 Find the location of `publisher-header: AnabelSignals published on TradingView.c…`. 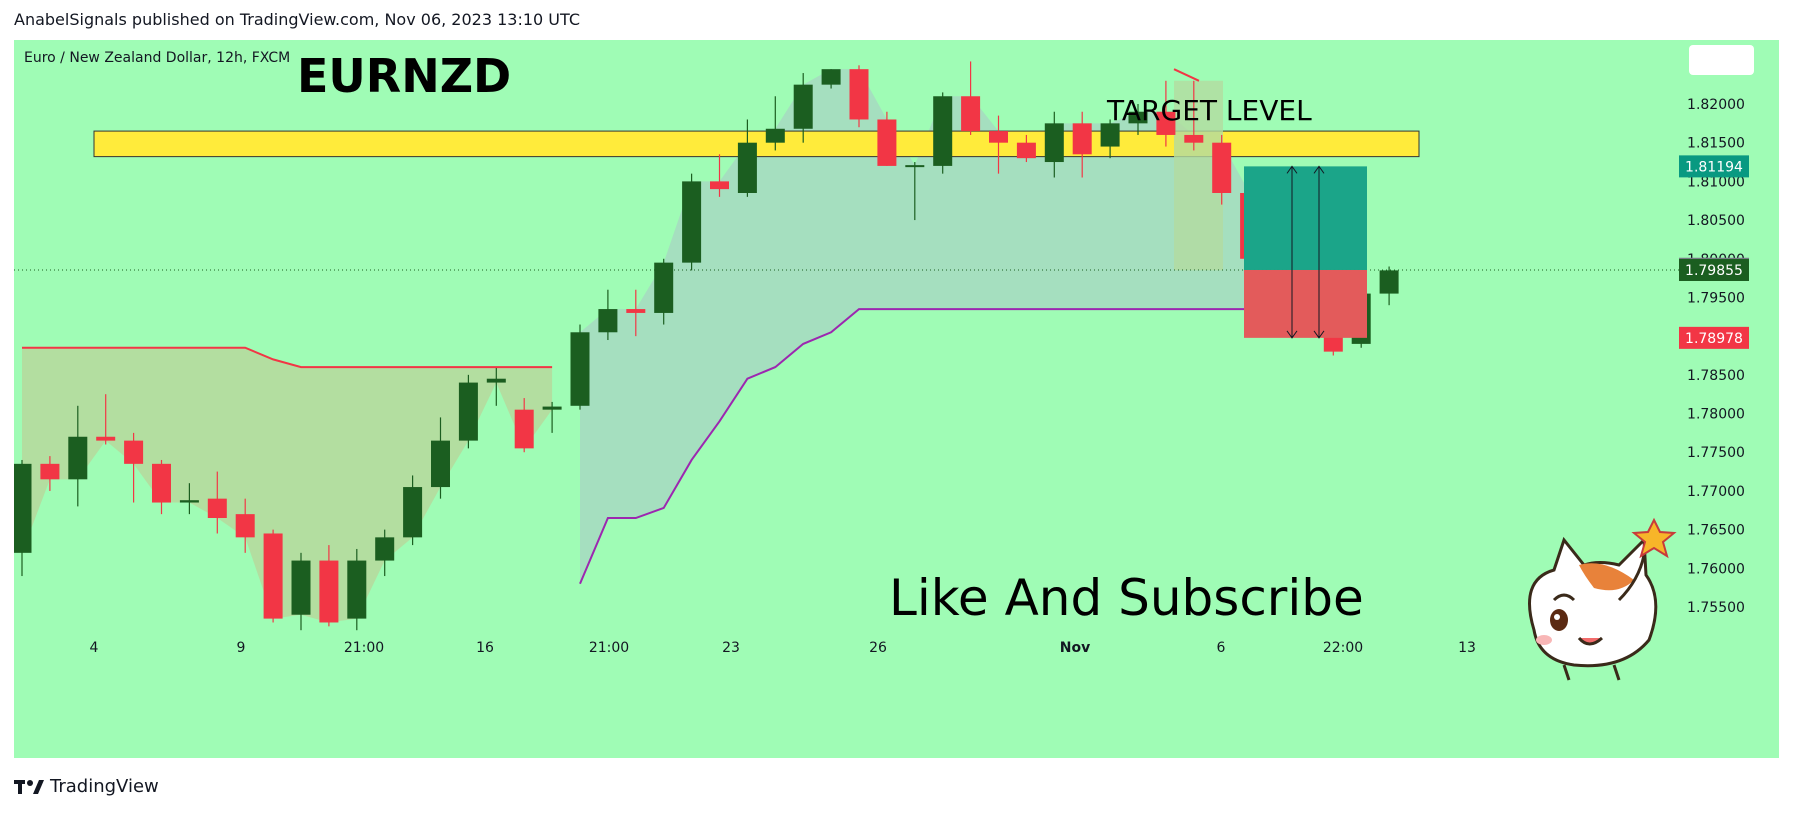

publisher-header: AnabelSignals published on TradingView.c… is located at coordinates (297, 19).